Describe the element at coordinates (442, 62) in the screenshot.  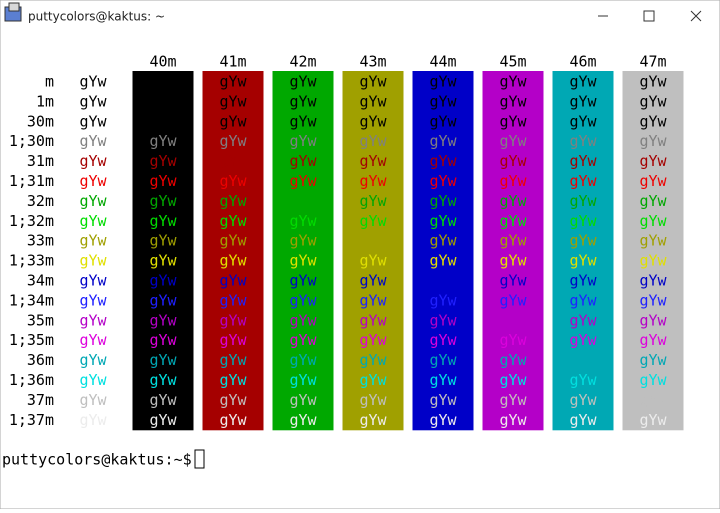
I see `column-header: 44m` at that location.